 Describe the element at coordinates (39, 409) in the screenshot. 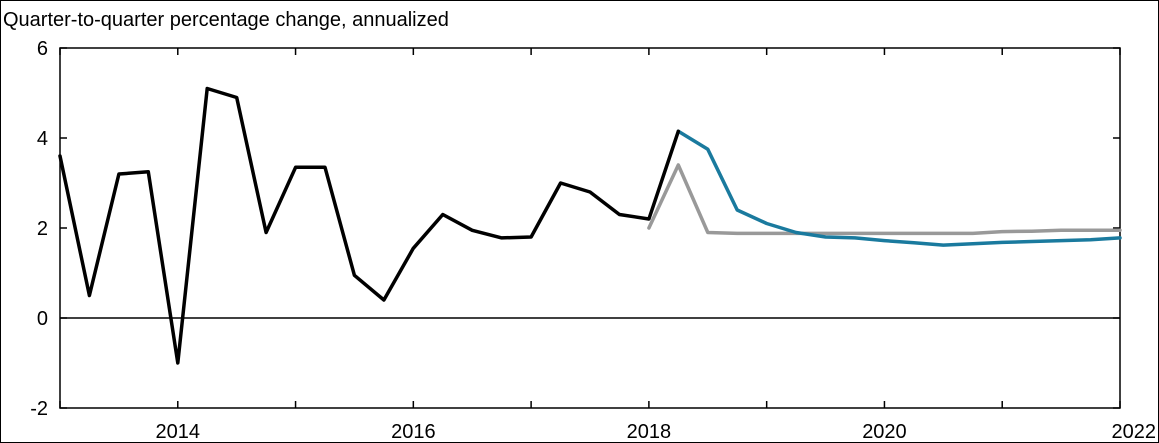

I see `y-tick-label: -2` at that location.